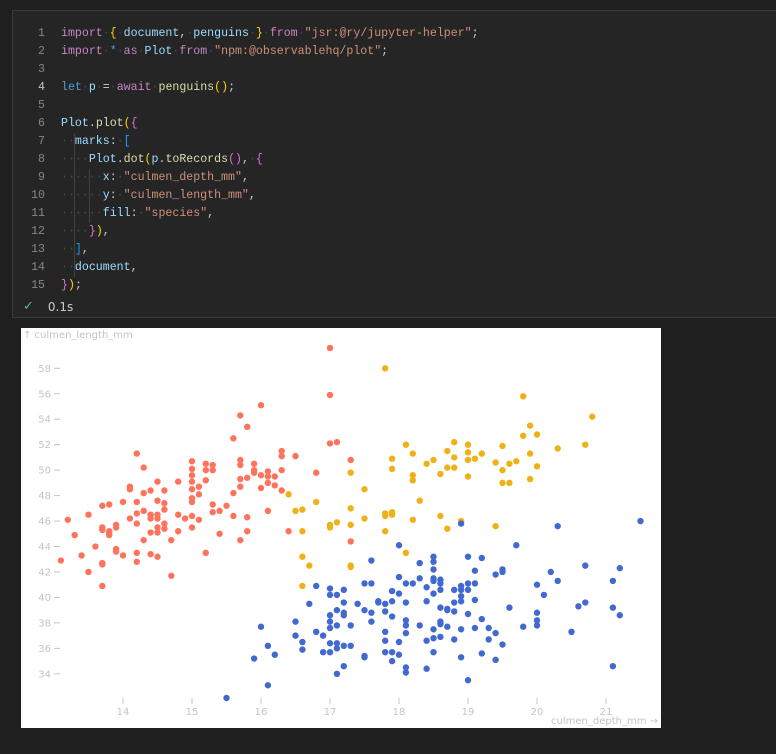 The width and height of the screenshot is (776, 754). Describe the element at coordinates (92, 141) in the screenshot. I see `code-token: marks` at that location.